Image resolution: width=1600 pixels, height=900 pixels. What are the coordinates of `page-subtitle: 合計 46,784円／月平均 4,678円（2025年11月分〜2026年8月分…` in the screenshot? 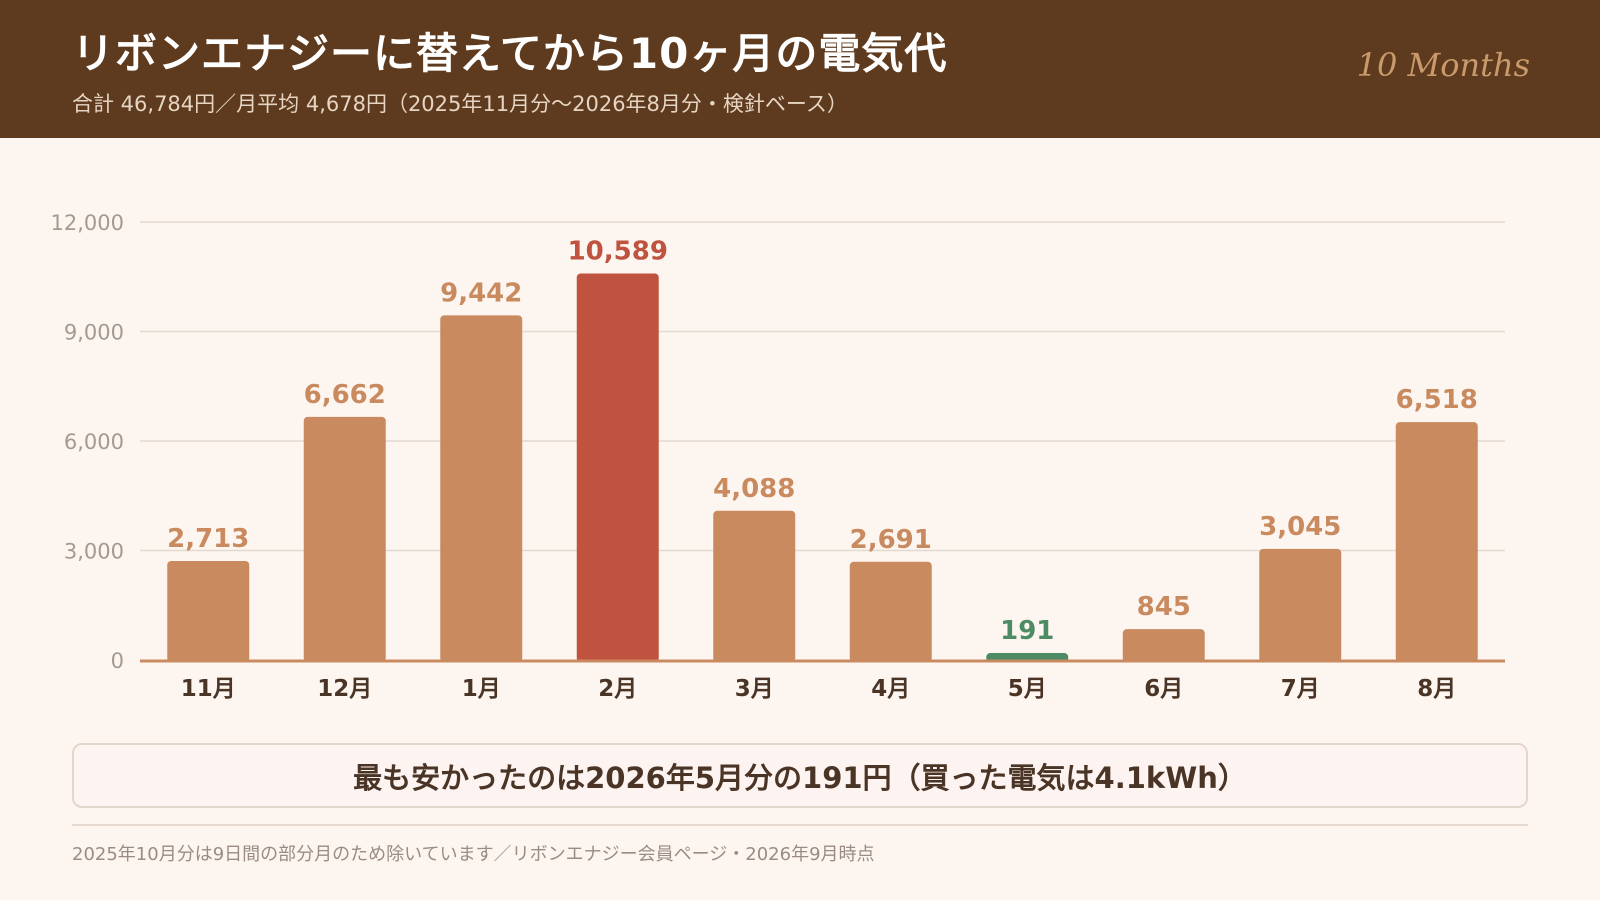 It's located at (460, 104).